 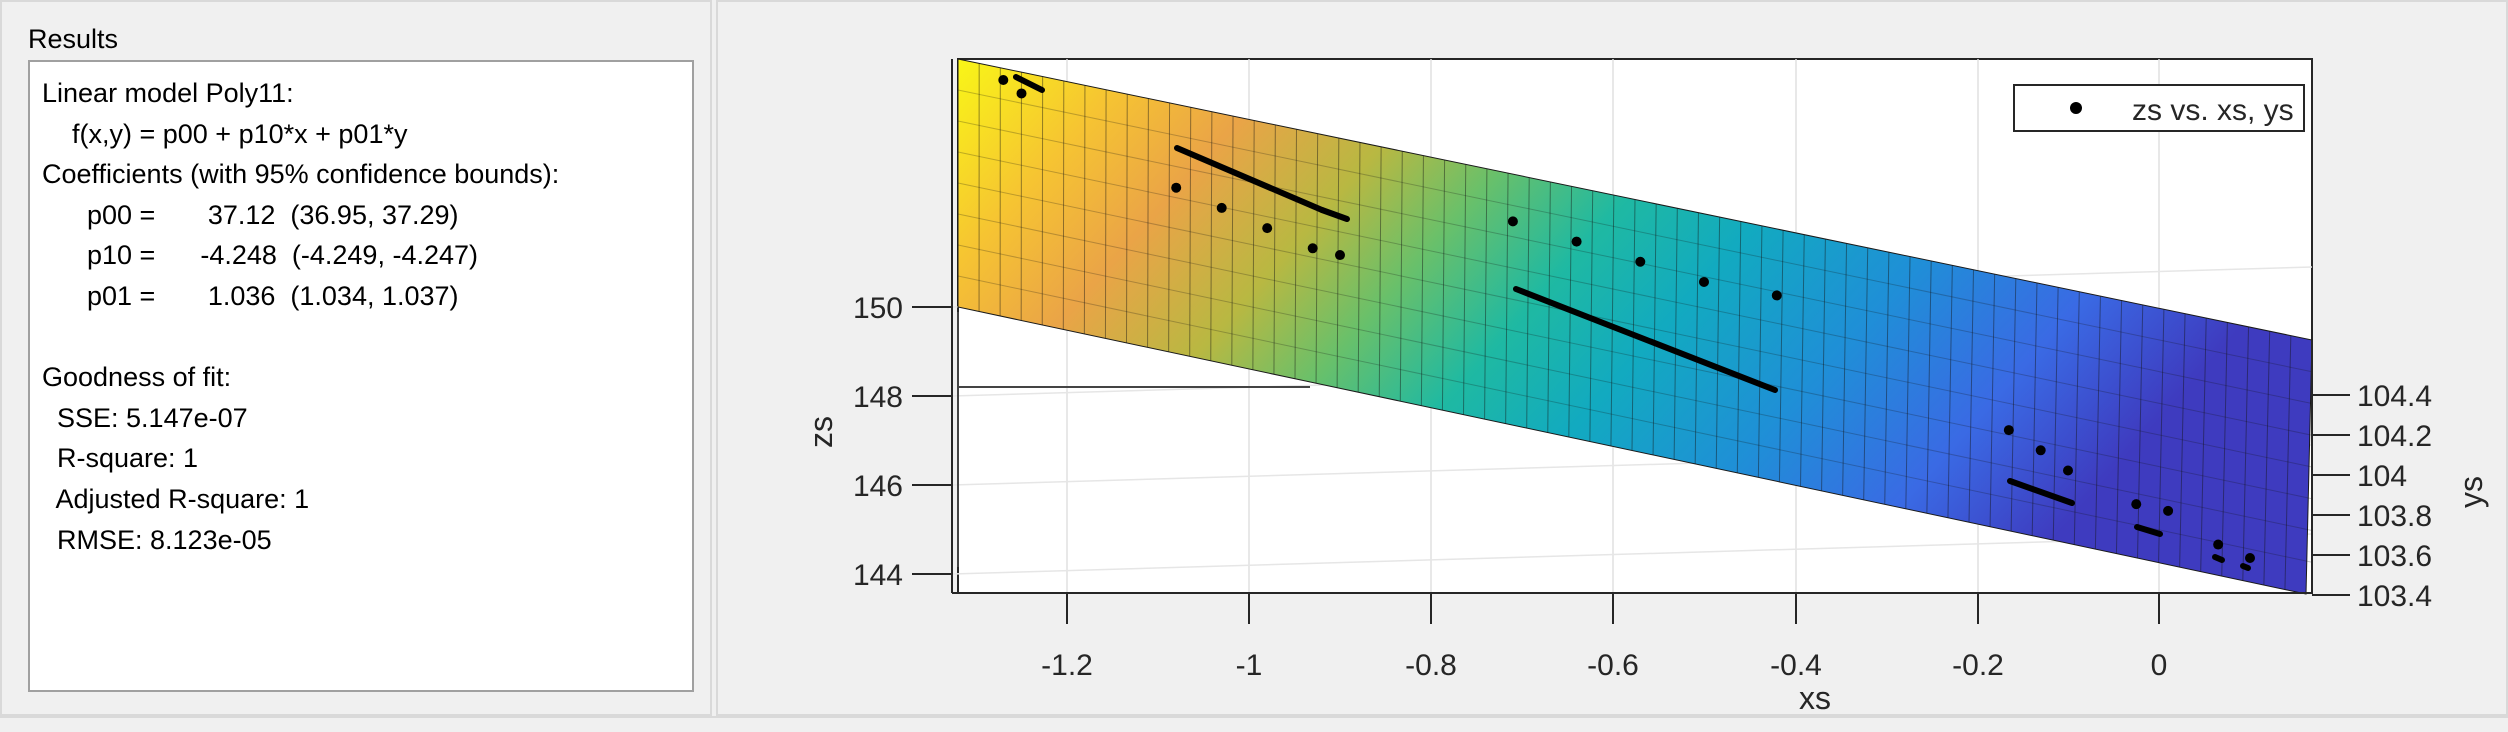 I want to click on z-tick-label: 150, so click(x=878, y=308).